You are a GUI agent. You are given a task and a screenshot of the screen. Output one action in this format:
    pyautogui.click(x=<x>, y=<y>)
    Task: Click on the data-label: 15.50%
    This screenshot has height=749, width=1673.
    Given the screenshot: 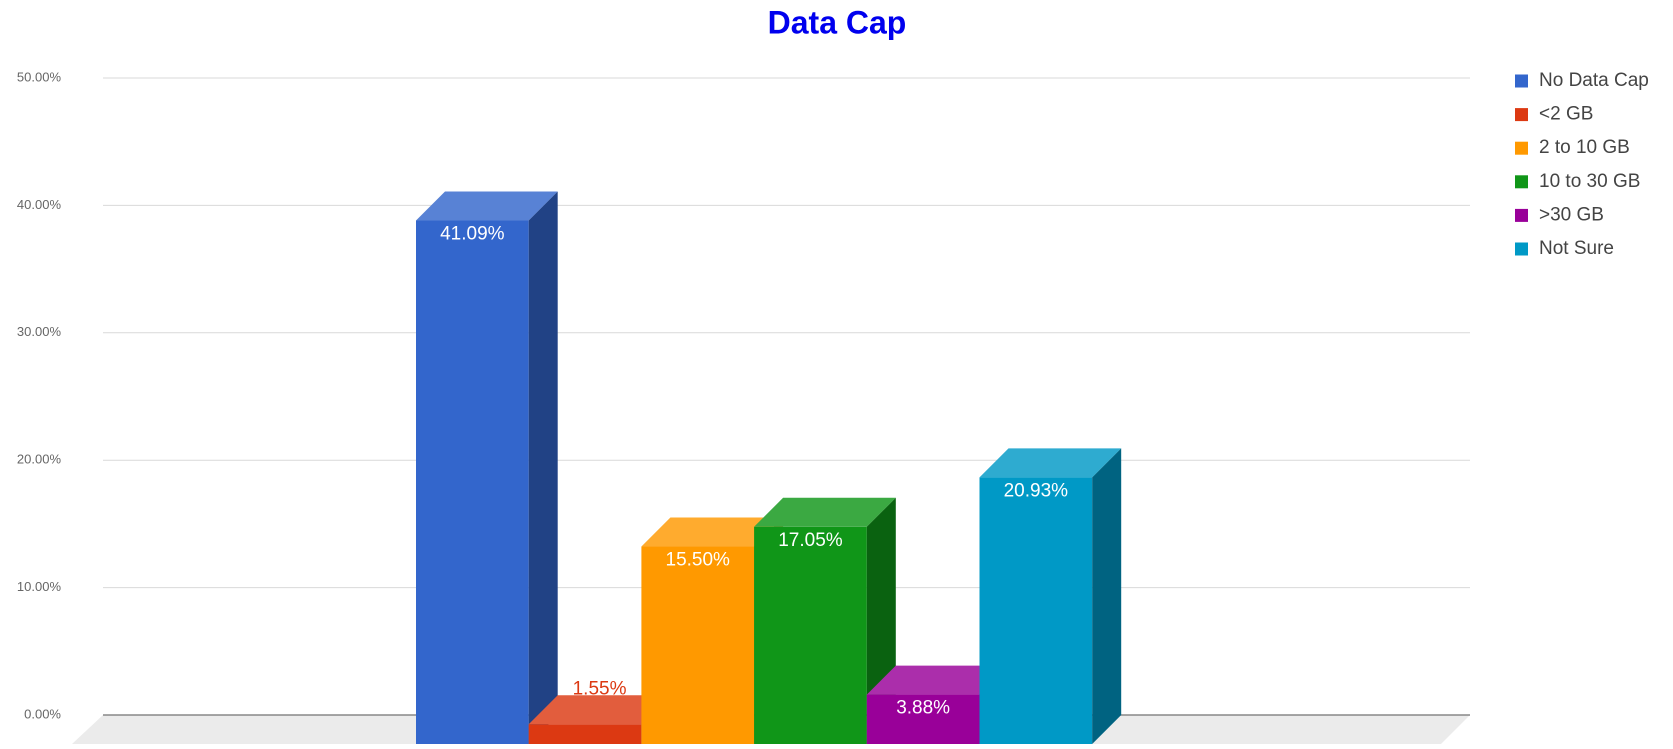 What is the action you would take?
    pyautogui.click(x=698, y=560)
    